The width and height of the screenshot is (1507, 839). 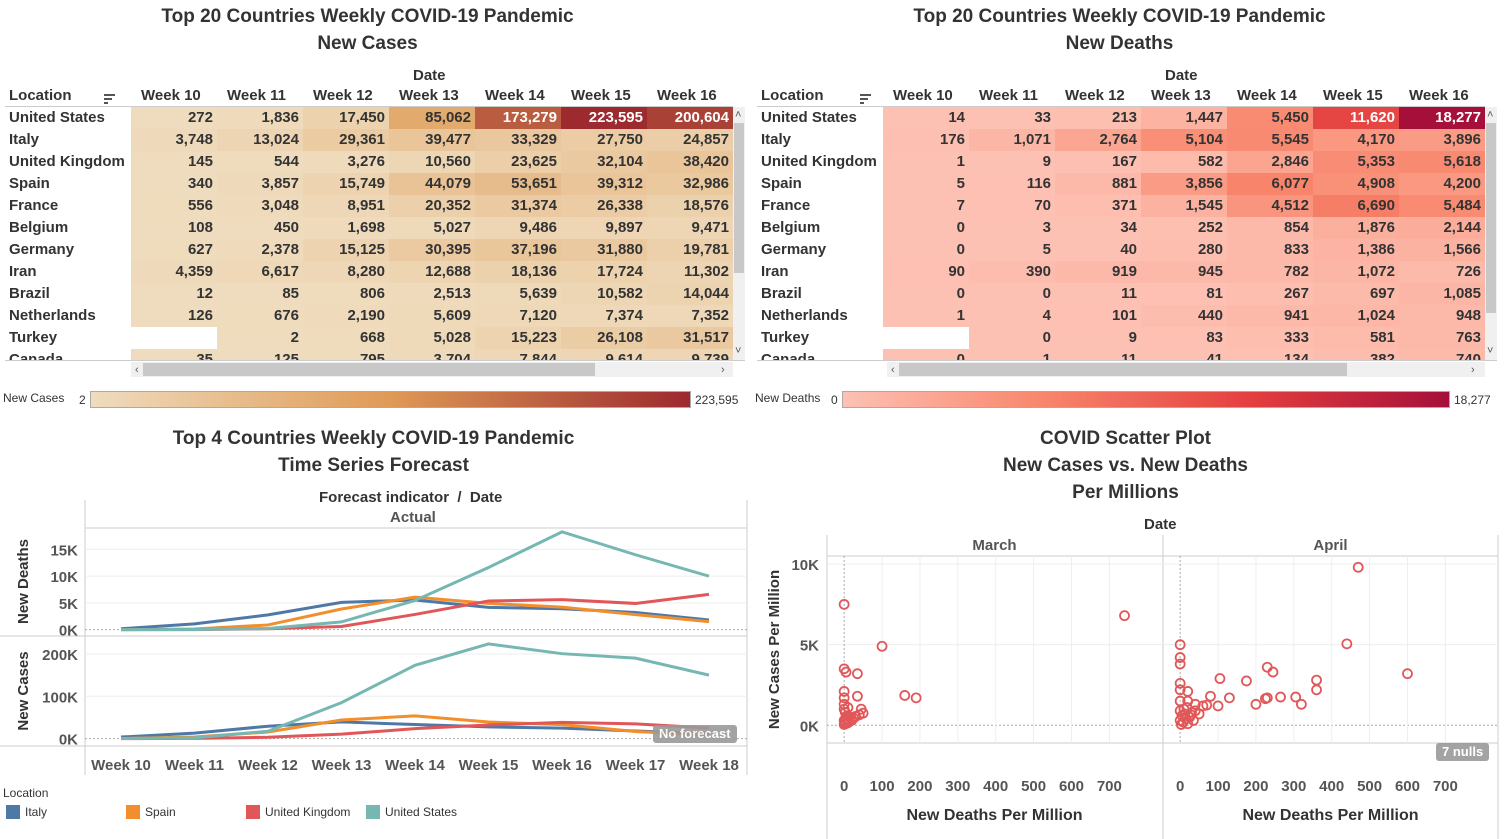 I want to click on location-cell: United States, so click(x=68, y=118).